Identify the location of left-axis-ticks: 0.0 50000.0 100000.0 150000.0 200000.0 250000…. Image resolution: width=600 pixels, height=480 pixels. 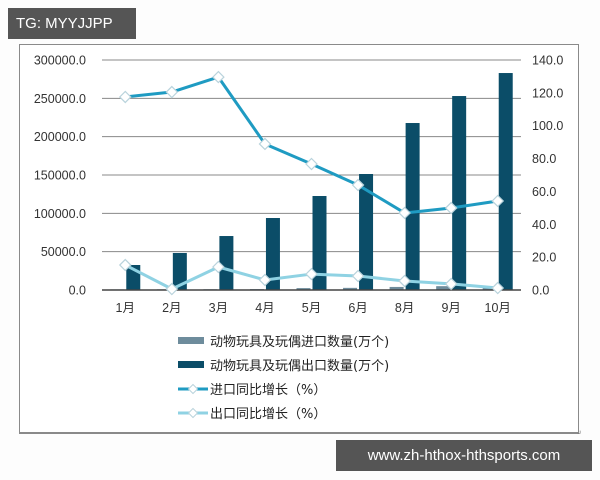
(60, 176).